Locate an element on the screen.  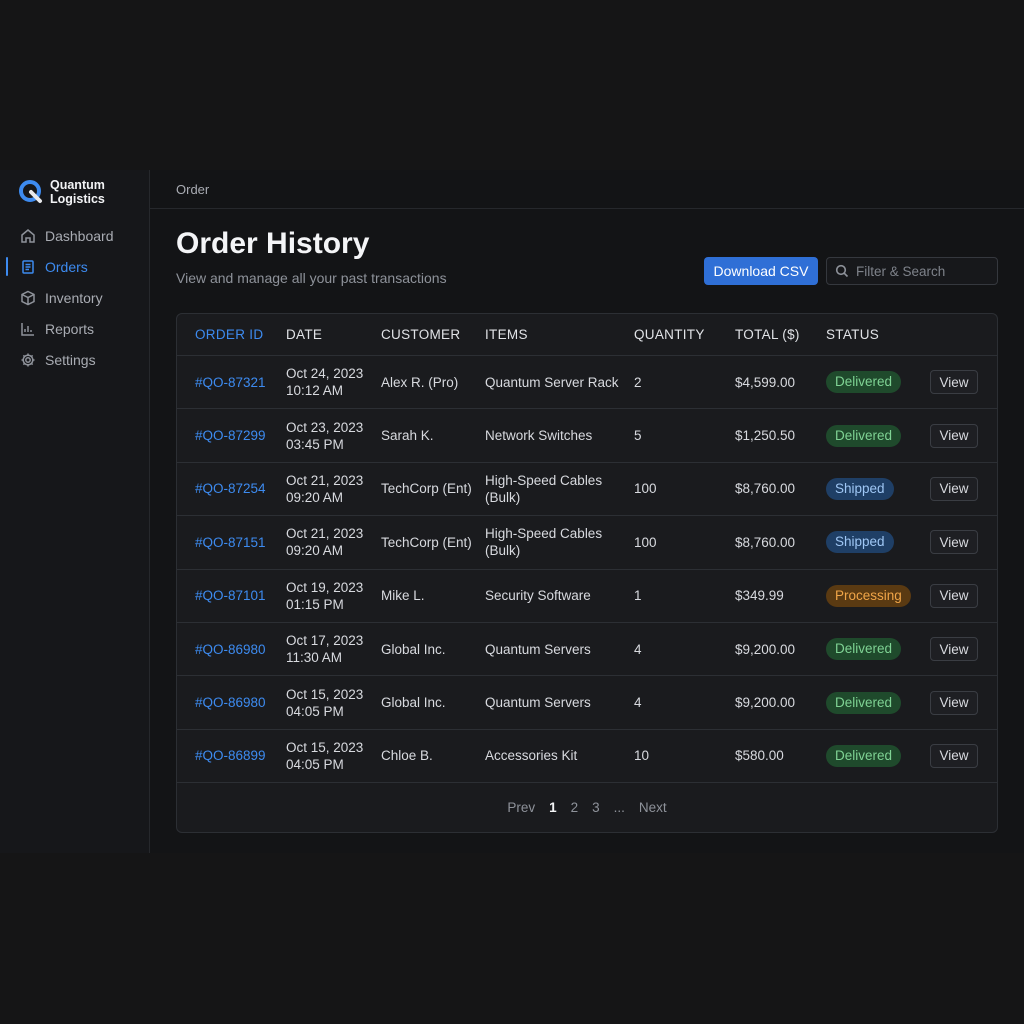
order-date: Oct 19, 2023 01:15 PM is located at coordinates (333, 596).